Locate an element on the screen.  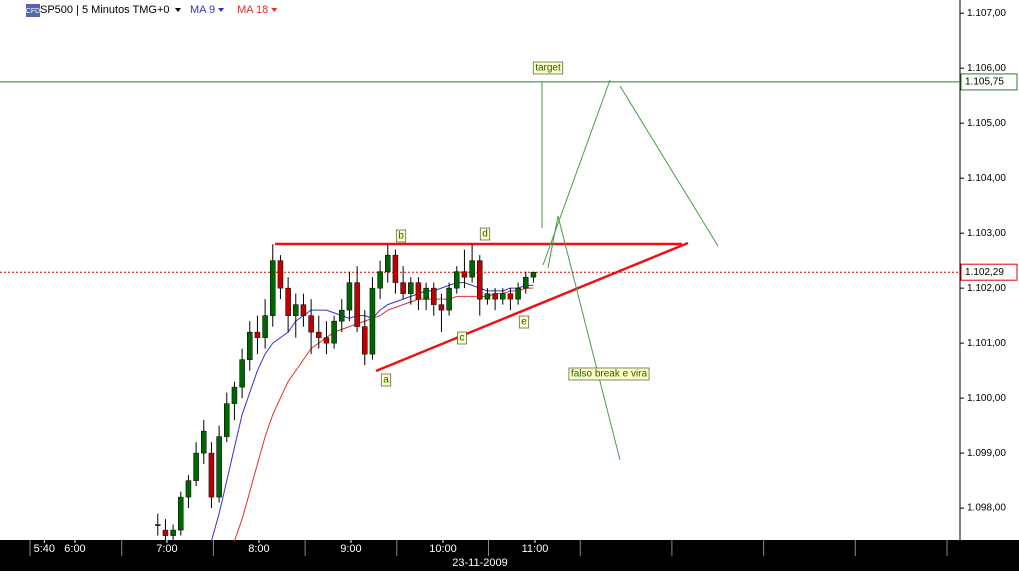
annotation-label: c is located at coordinates (462, 338).